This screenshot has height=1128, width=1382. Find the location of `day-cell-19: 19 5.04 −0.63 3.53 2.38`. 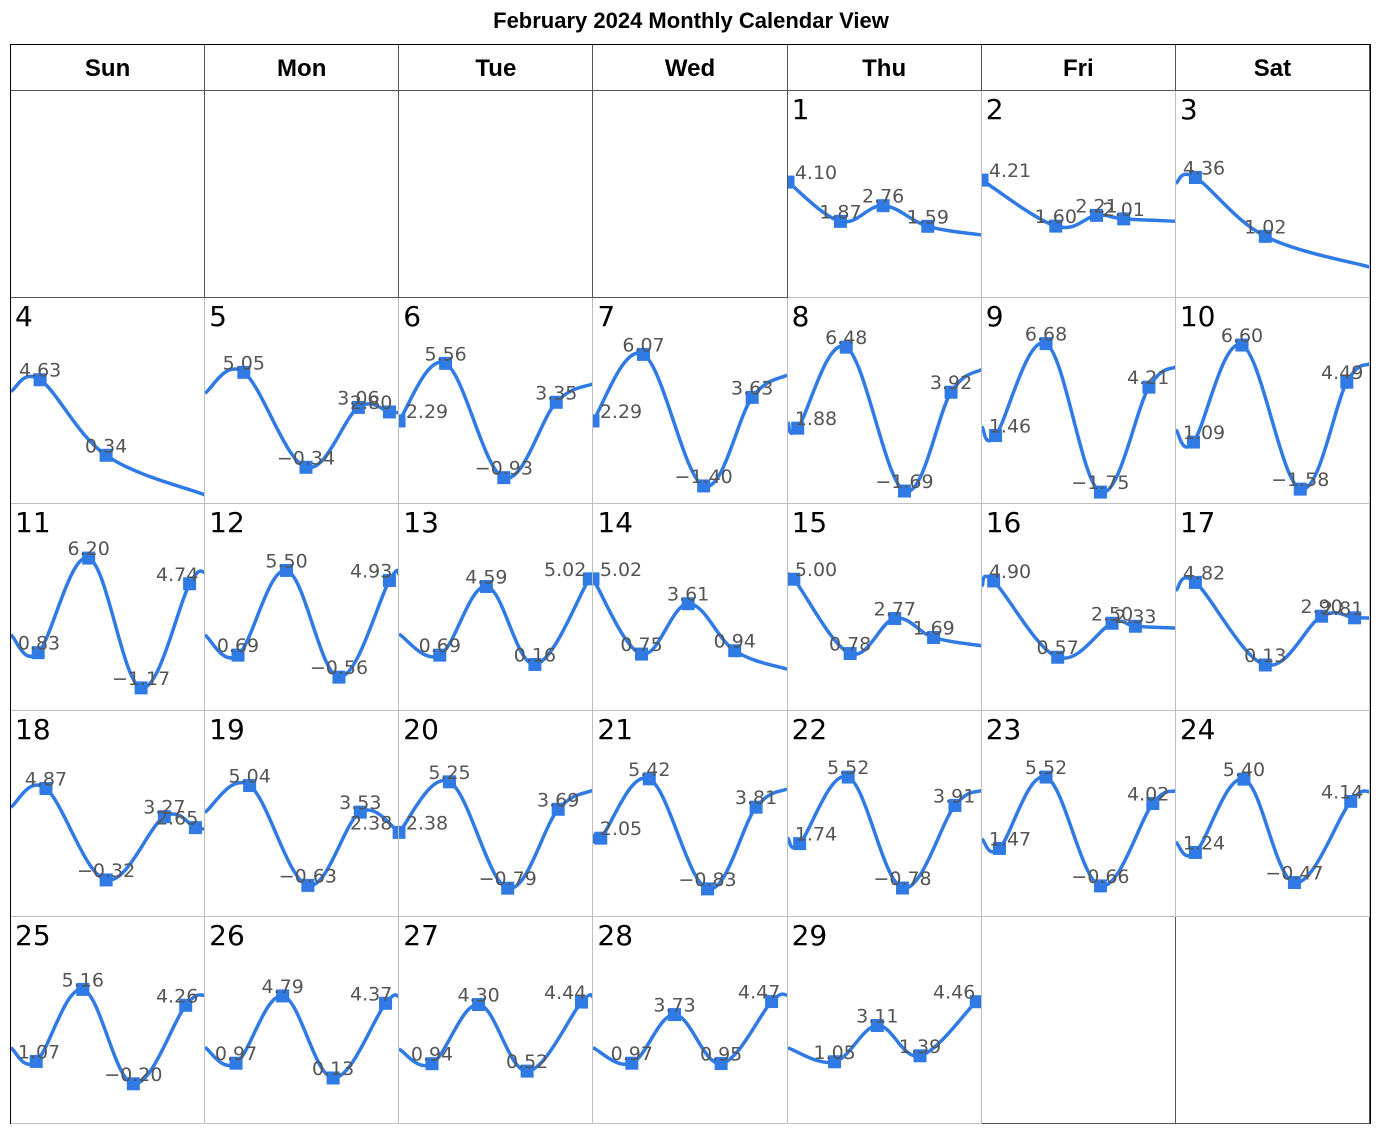

day-cell-19: 19 5.04 −0.63 3.53 2.38 is located at coordinates (302, 813).